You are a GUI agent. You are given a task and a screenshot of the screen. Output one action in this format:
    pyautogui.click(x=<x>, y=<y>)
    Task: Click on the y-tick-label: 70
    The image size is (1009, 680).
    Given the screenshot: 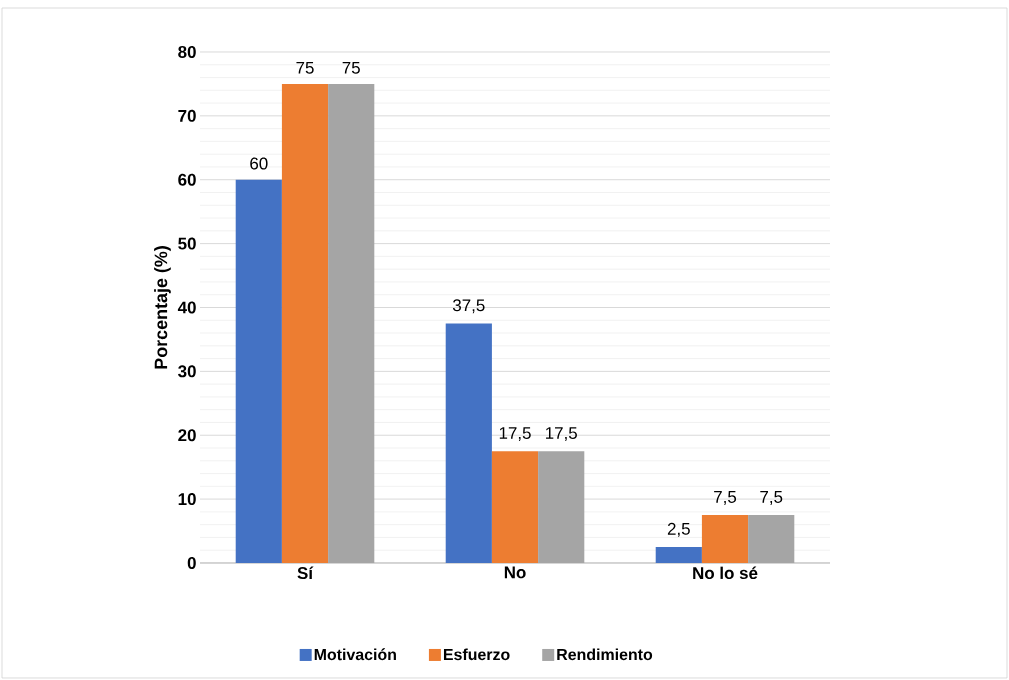 What is the action you would take?
    pyautogui.click(x=187, y=115)
    